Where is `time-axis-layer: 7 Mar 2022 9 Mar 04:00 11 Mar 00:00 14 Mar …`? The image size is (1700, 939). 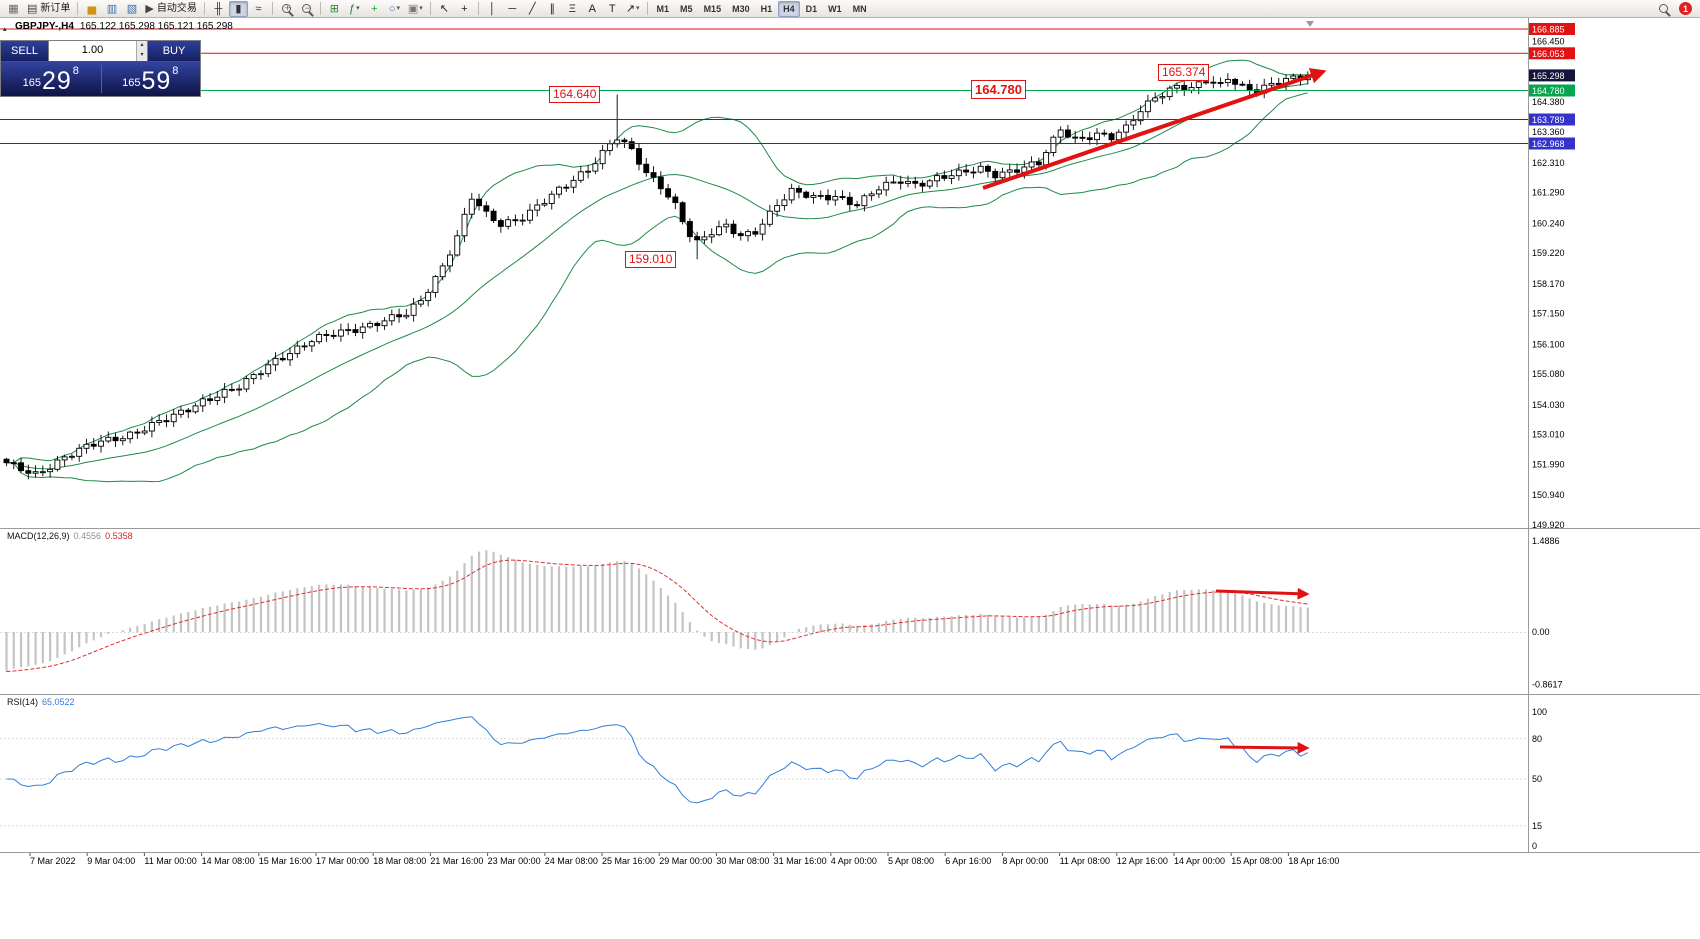 time-axis-layer: 7 Mar 2022 9 Mar 04:00 11 Mar 00:00 14 Mar … is located at coordinates (684, 859).